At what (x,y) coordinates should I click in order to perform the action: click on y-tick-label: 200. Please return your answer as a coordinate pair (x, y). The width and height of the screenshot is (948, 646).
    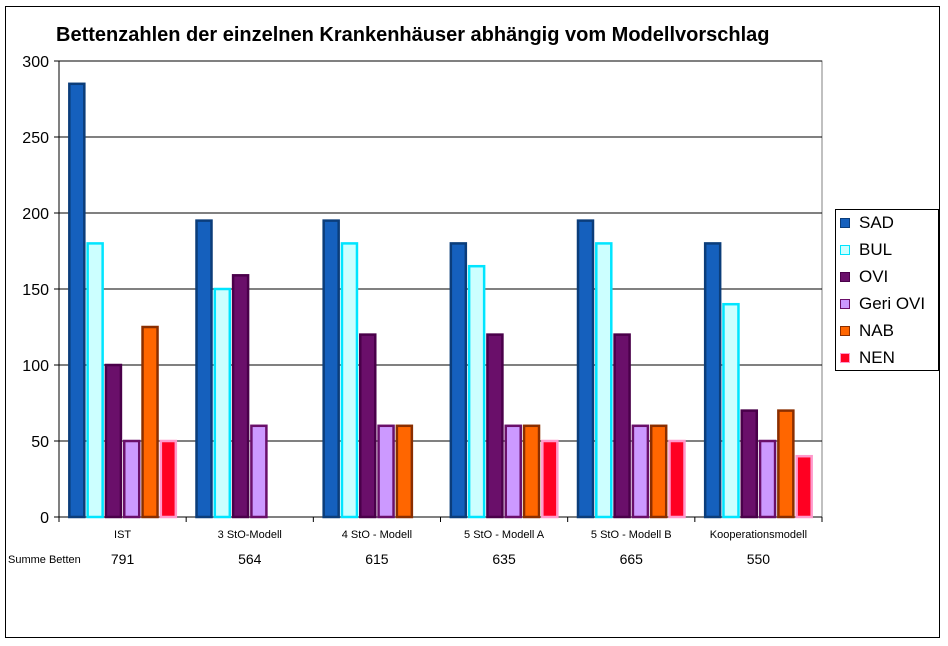
    Looking at the image, I should click on (35, 214).